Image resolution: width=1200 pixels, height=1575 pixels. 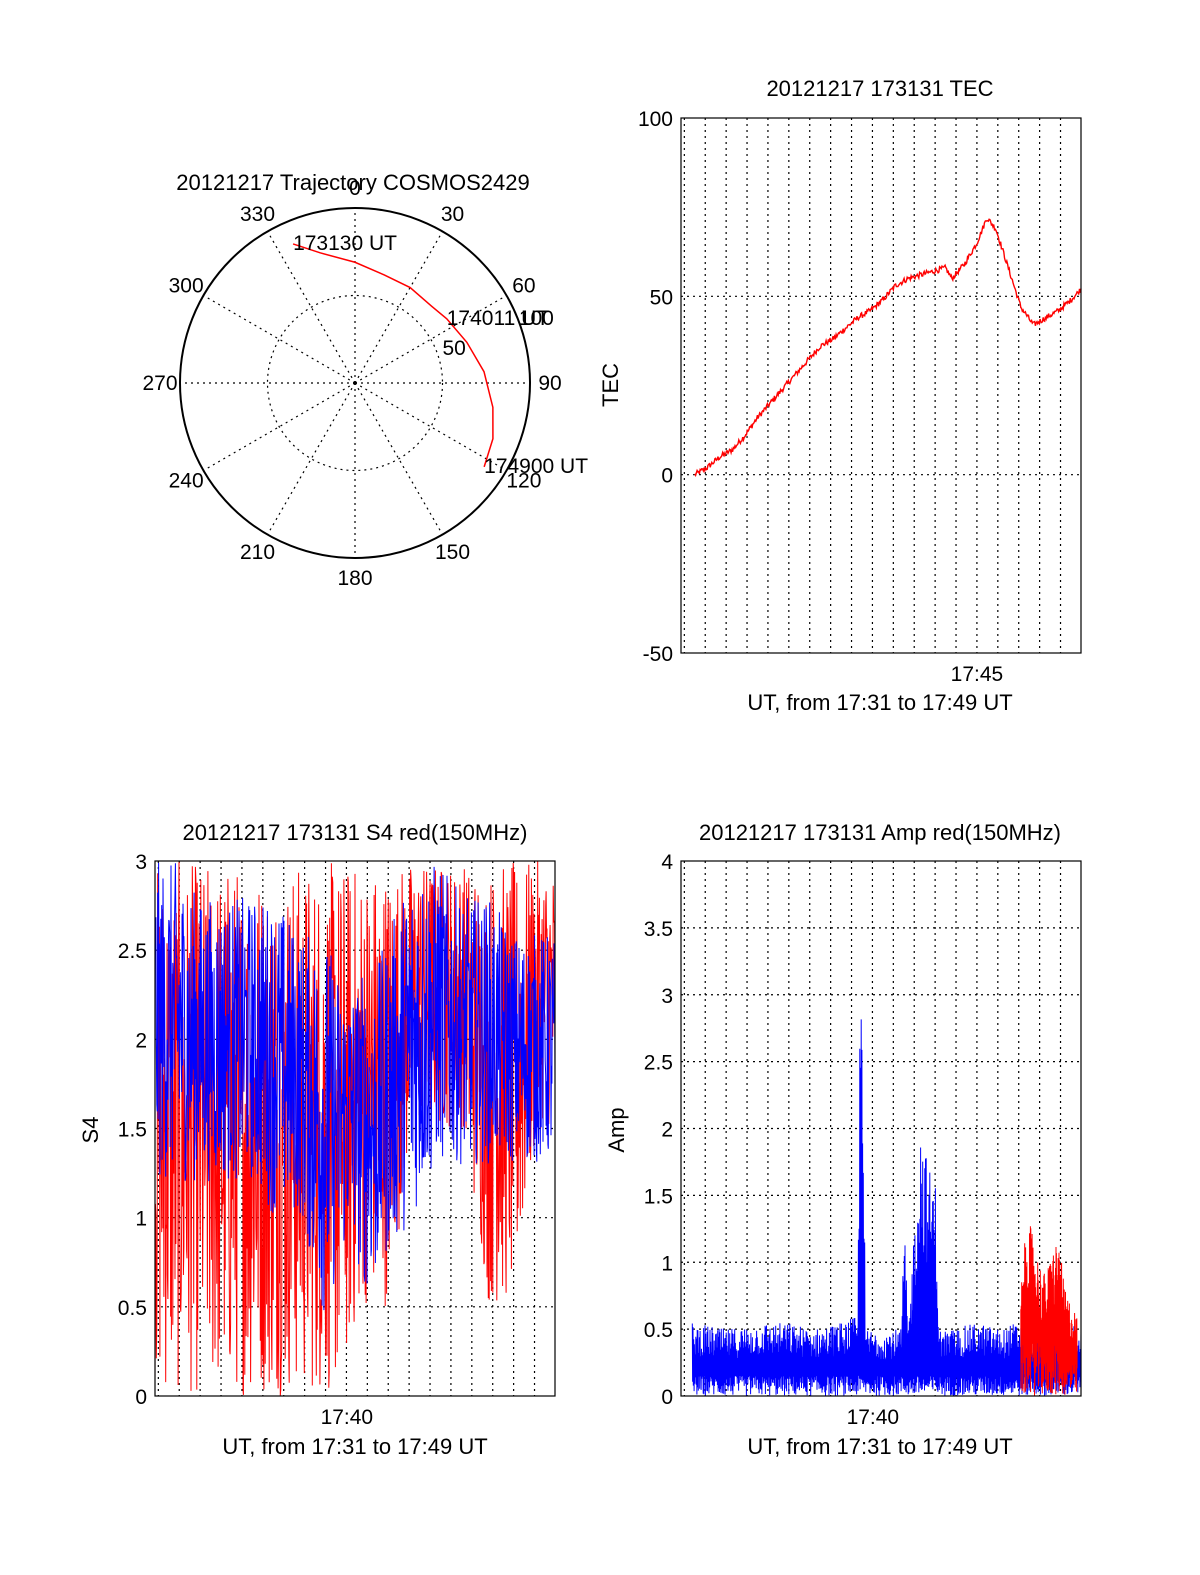 I want to click on polar-title: 20121217 Trajectory COSMOS2429, so click(x=352, y=182).